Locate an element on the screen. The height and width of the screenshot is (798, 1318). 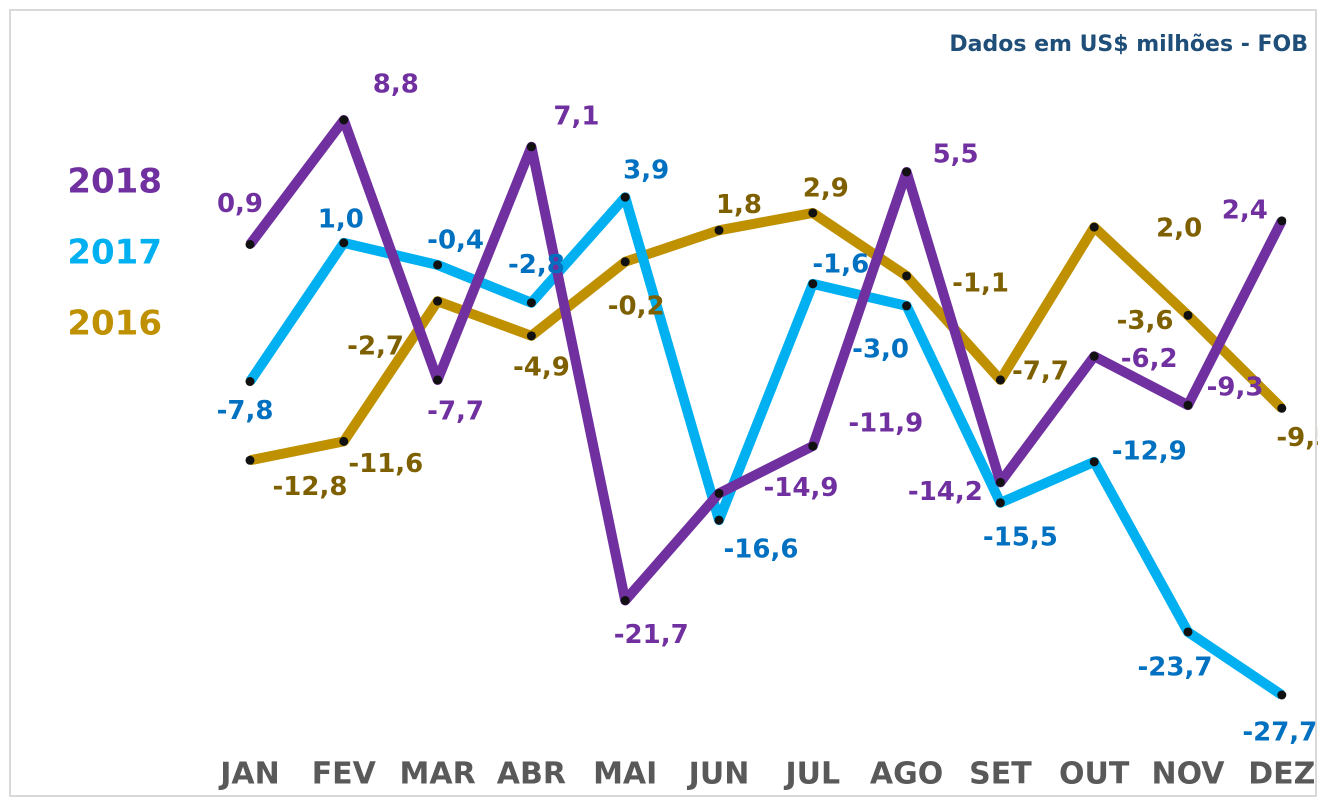
data-label: -15,5 is located at coordinates (1020, 537).